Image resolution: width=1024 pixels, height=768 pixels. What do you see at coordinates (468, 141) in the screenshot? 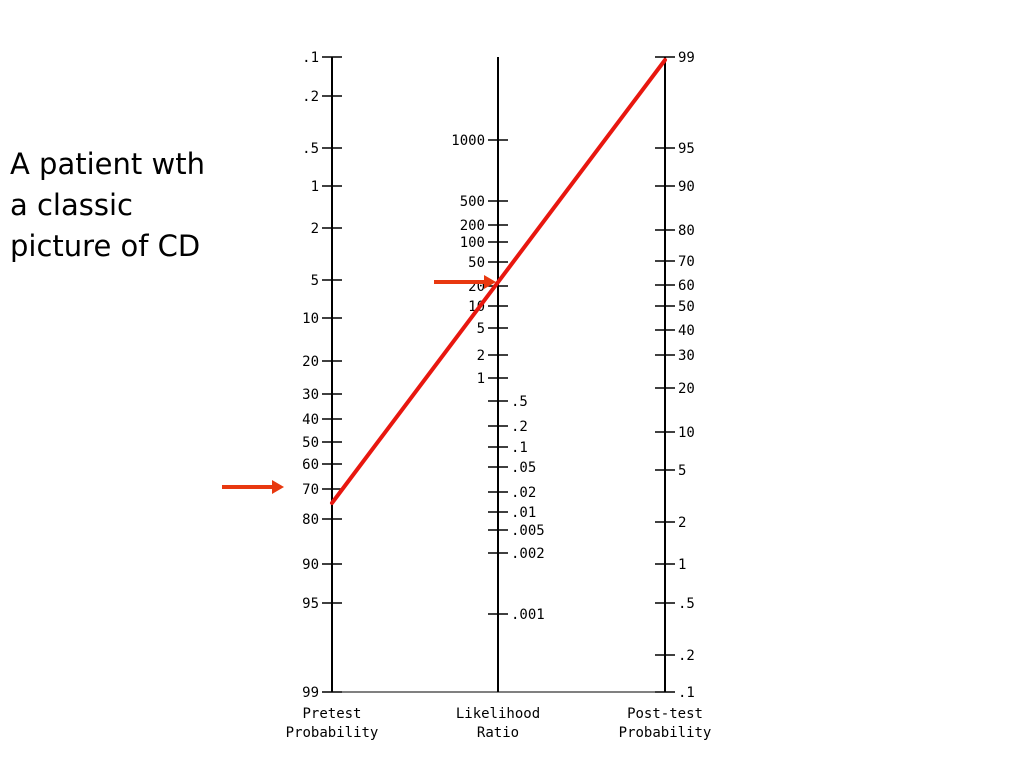
I see `likelihood-tick-label: 1000` at bounding box center [468, 141].